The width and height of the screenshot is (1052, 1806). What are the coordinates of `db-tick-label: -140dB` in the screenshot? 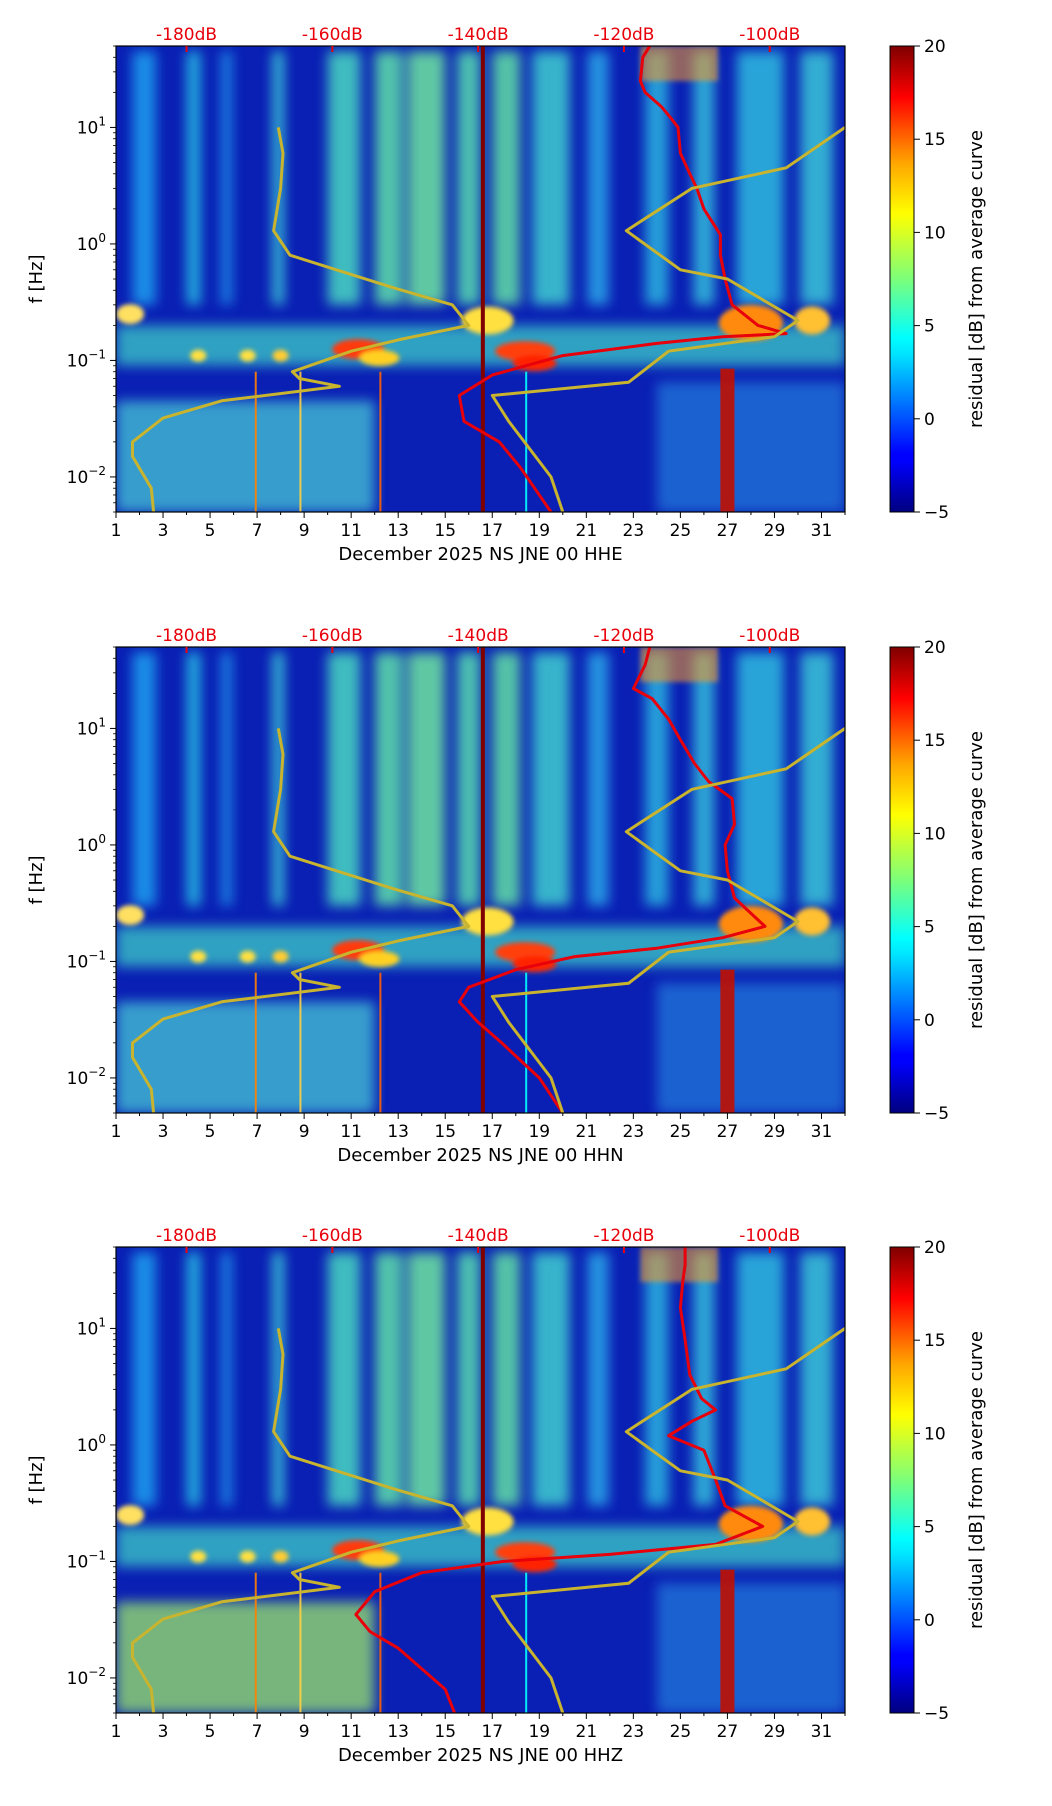 It's located at (478, 35).